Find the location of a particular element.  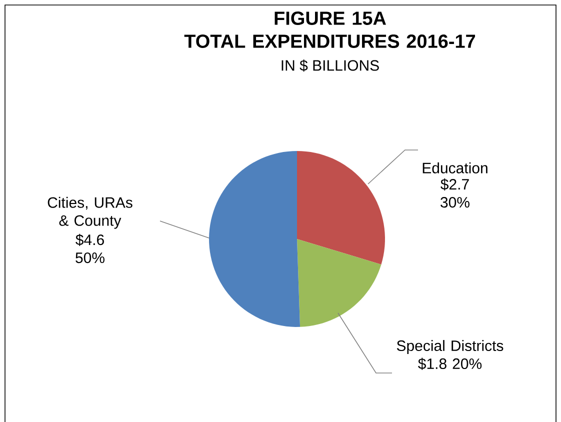

data-label: $2.7 30% is located at coordinates (455, 193).